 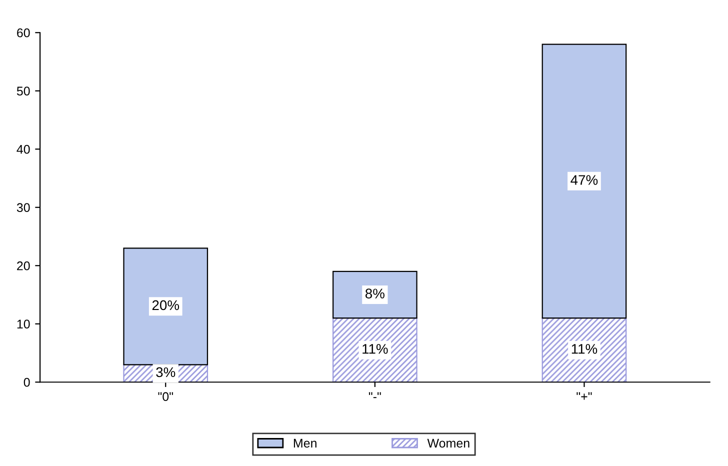 I want to click on y-tick-label: 20, so click(x=23, y=265).